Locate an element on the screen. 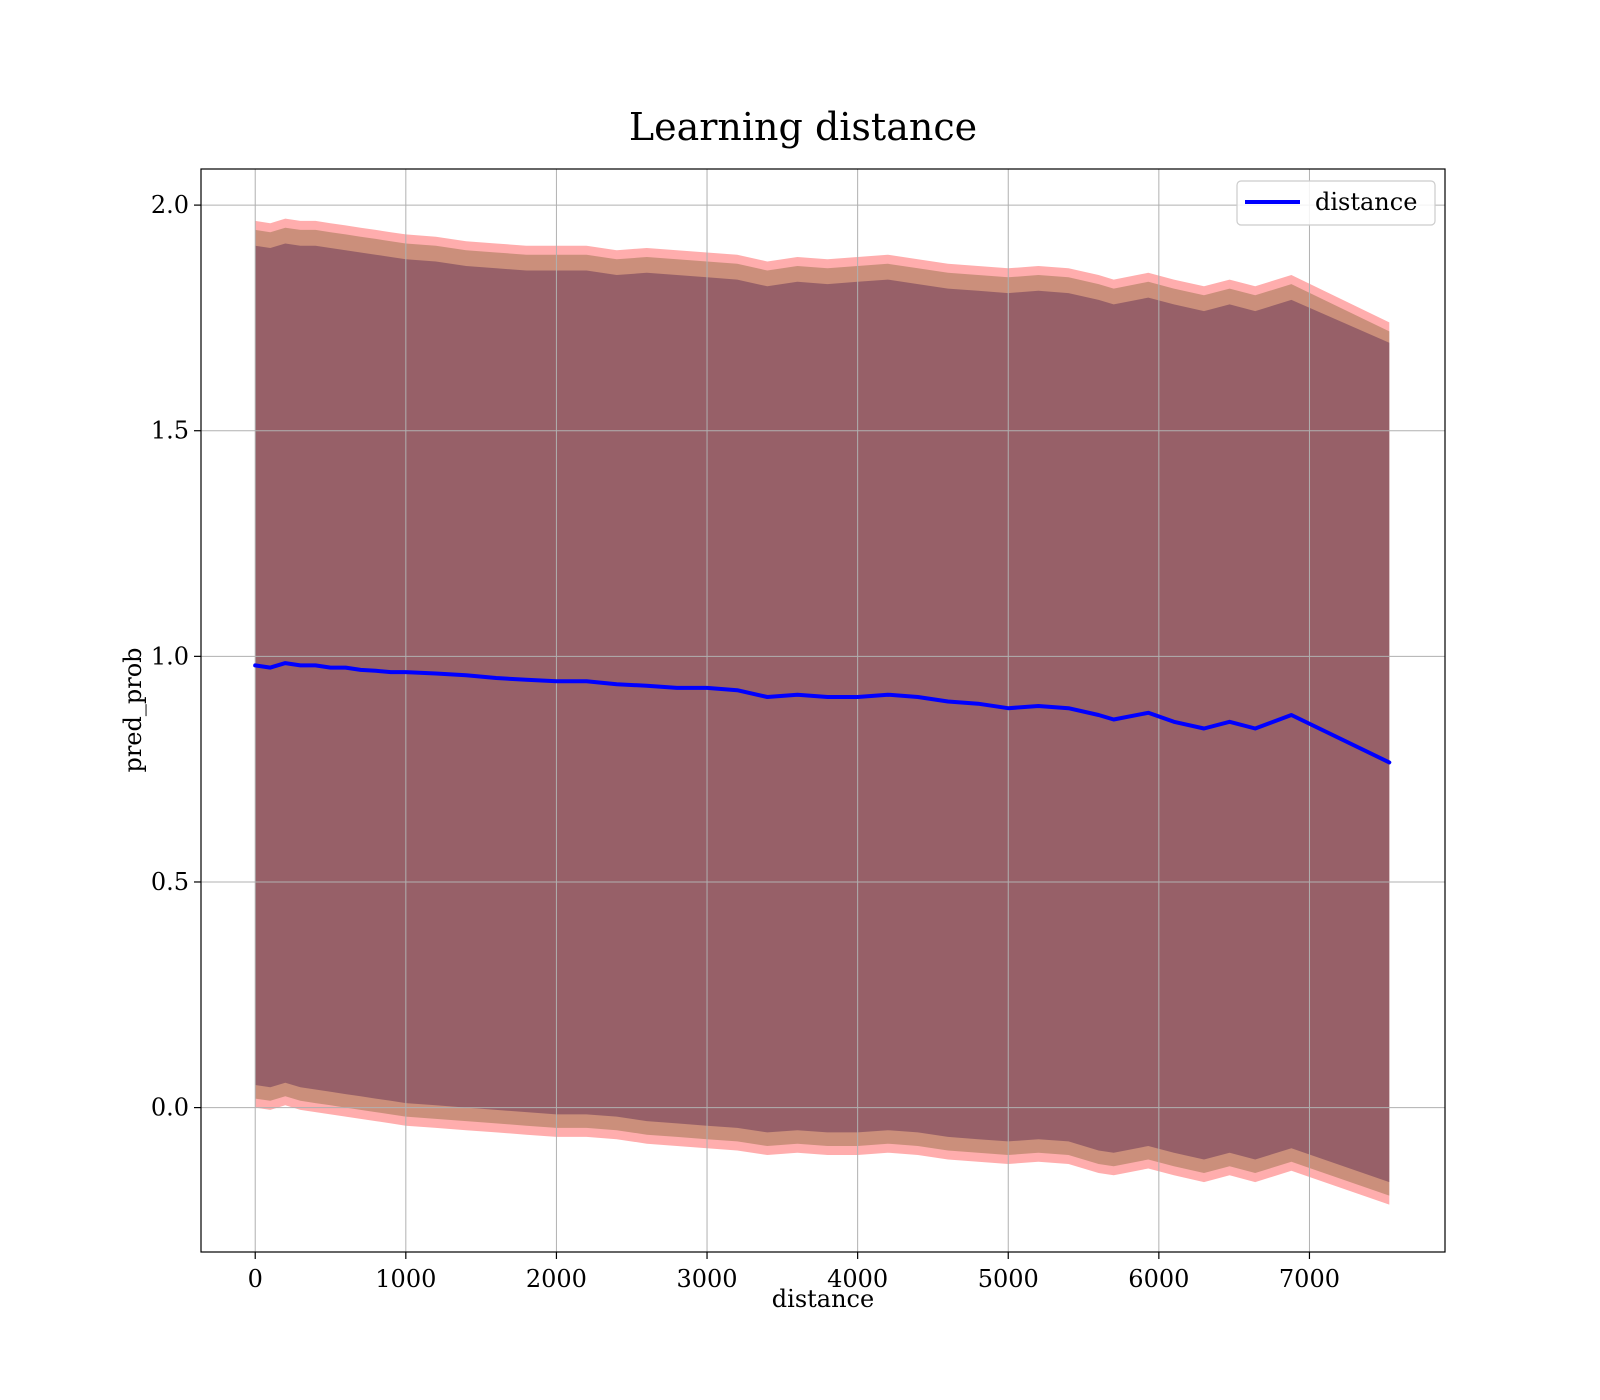 The image size is (1600, 1400). x-axis-label: distance is located at coordinates (823, 1299).